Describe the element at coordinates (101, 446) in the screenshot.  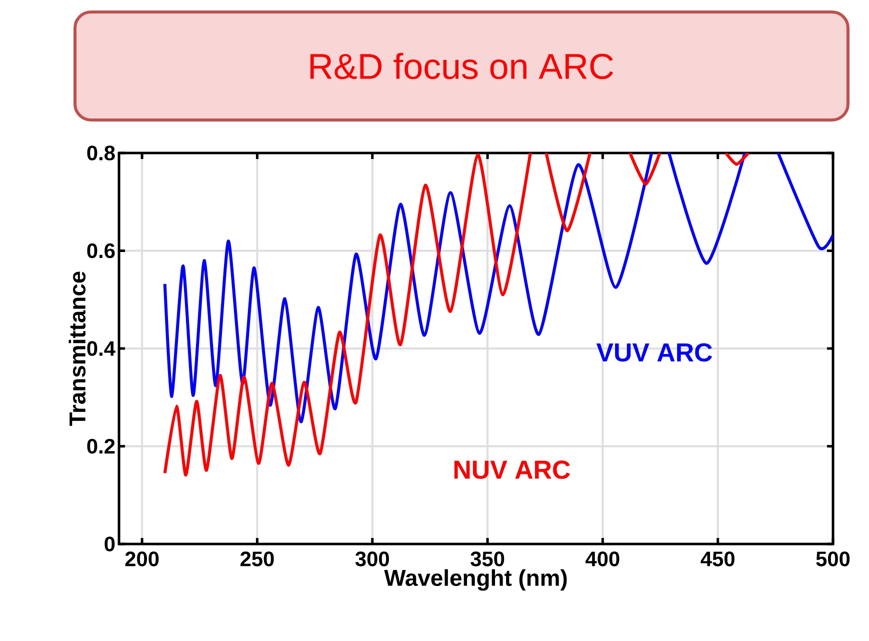
I see `y-tick-label: 0.2` at that location.